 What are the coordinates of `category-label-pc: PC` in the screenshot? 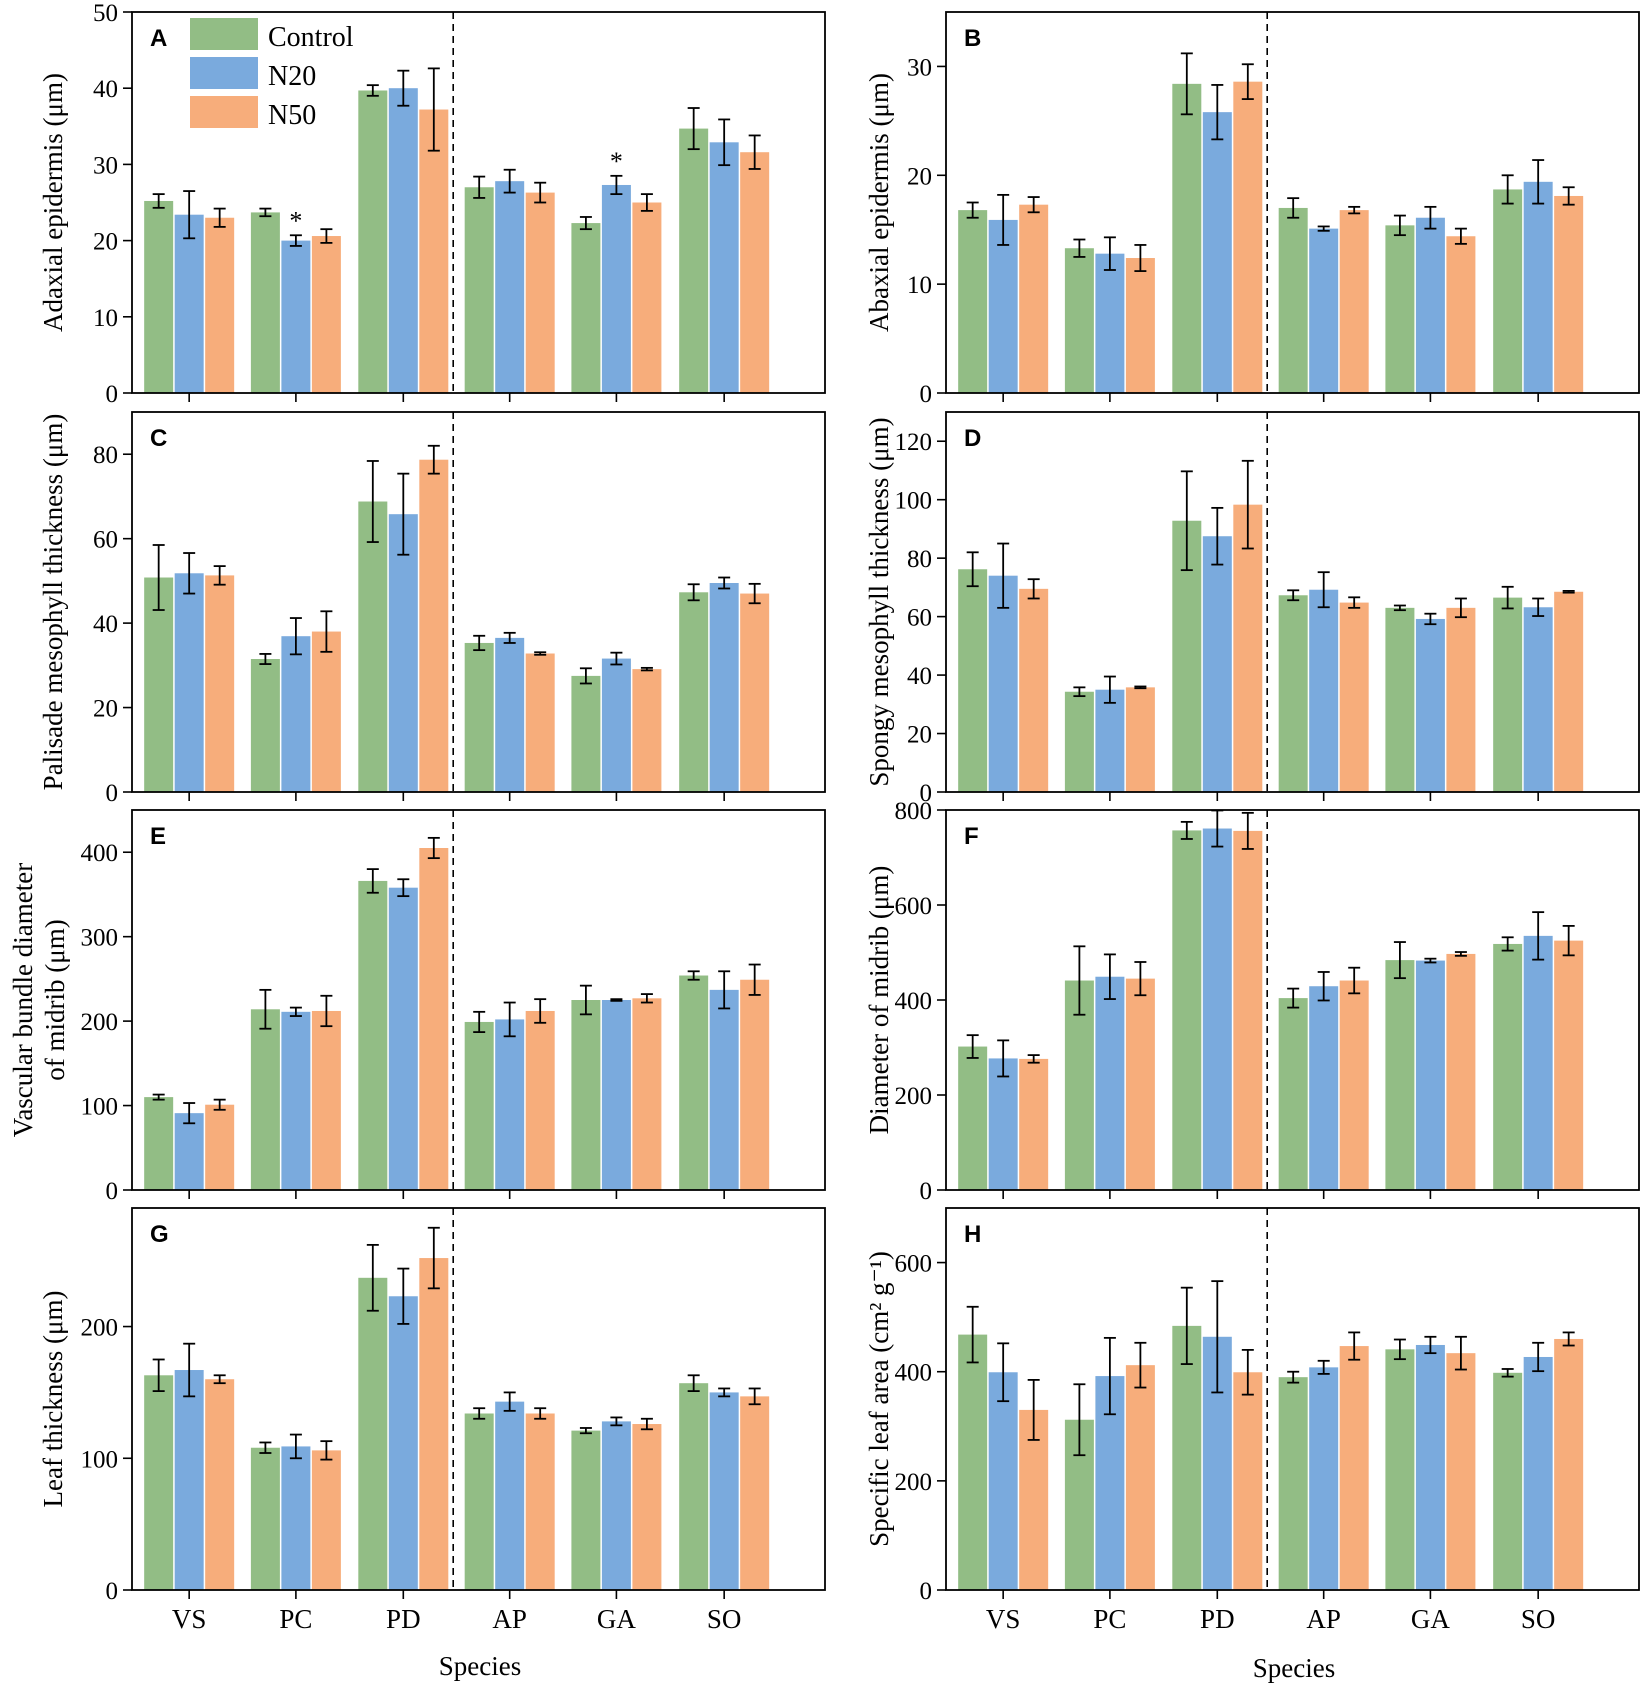 It's located at (295, 1619).